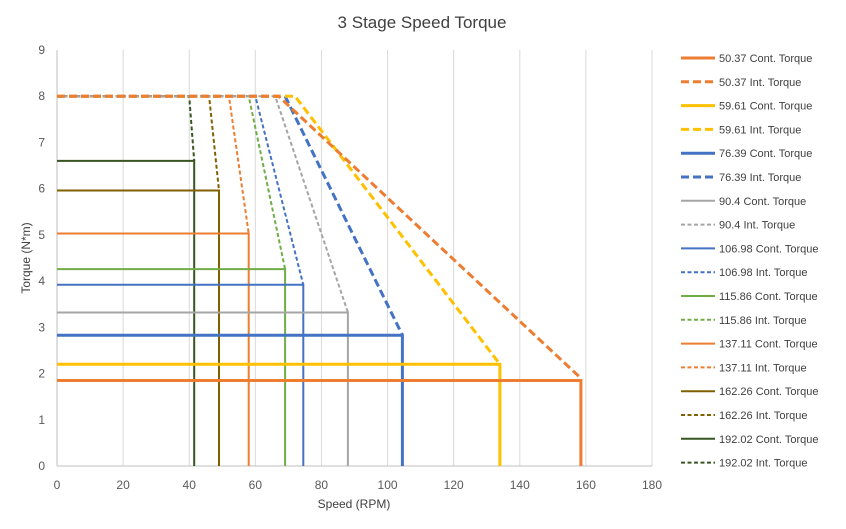  I want to click on legend-label: 50.37 Int. Torque, so click(760, 83).